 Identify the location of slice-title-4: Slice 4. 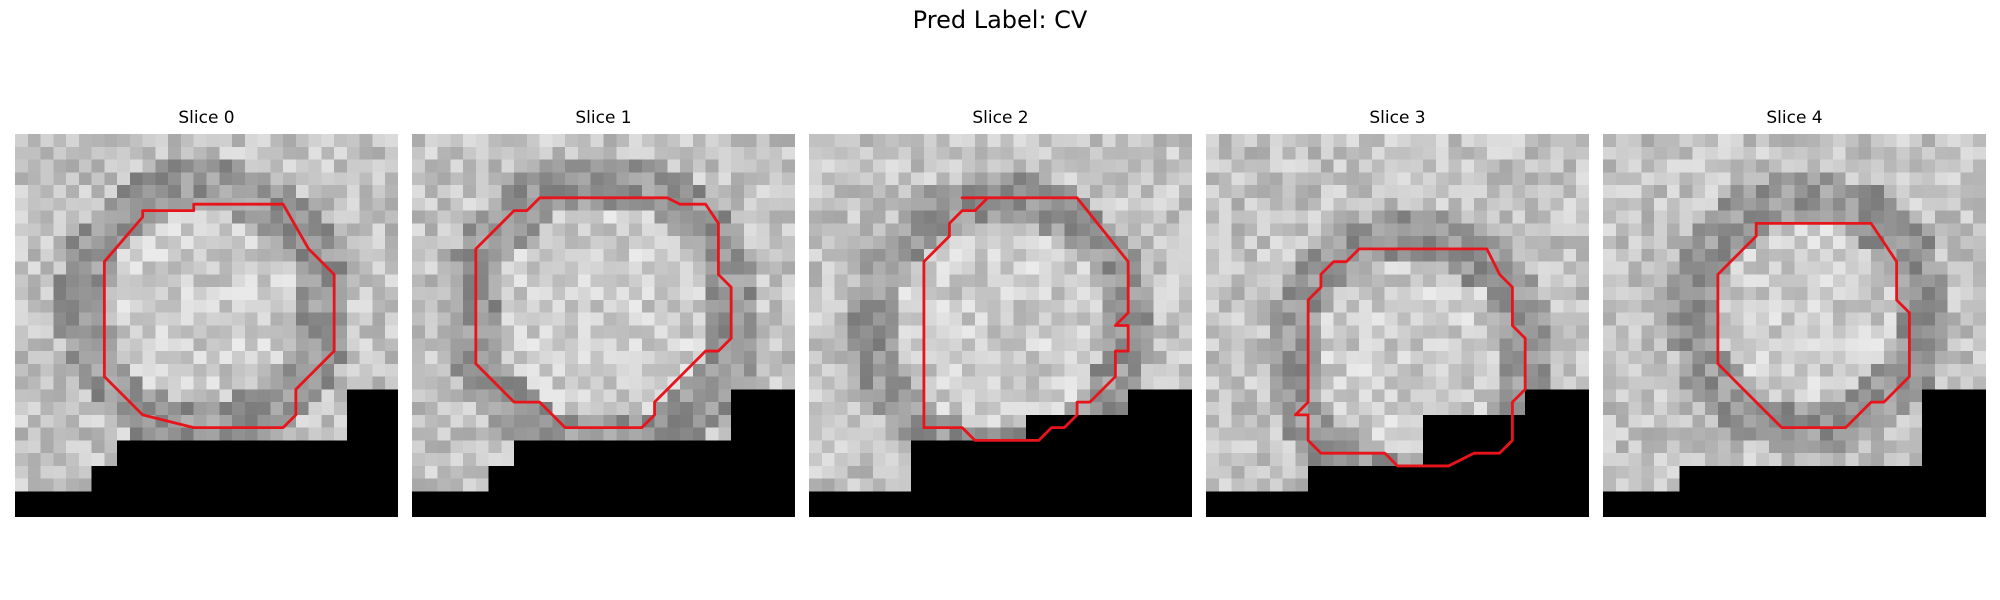
(1794, 118).